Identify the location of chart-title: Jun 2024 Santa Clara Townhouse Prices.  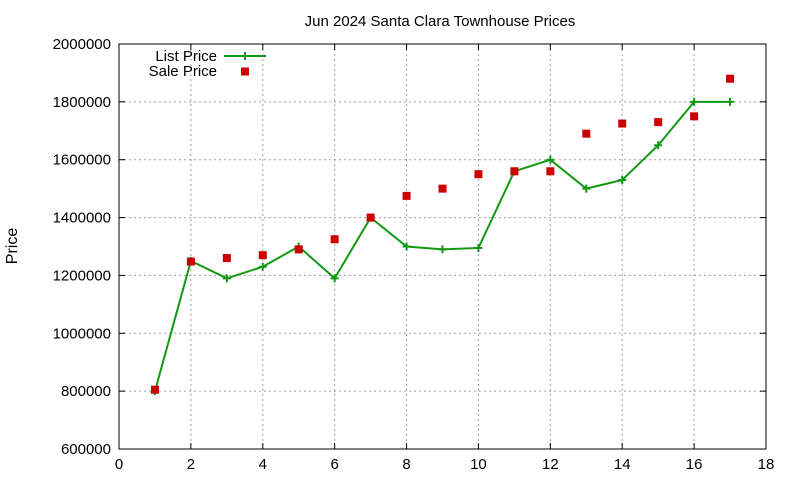
(440, 21).